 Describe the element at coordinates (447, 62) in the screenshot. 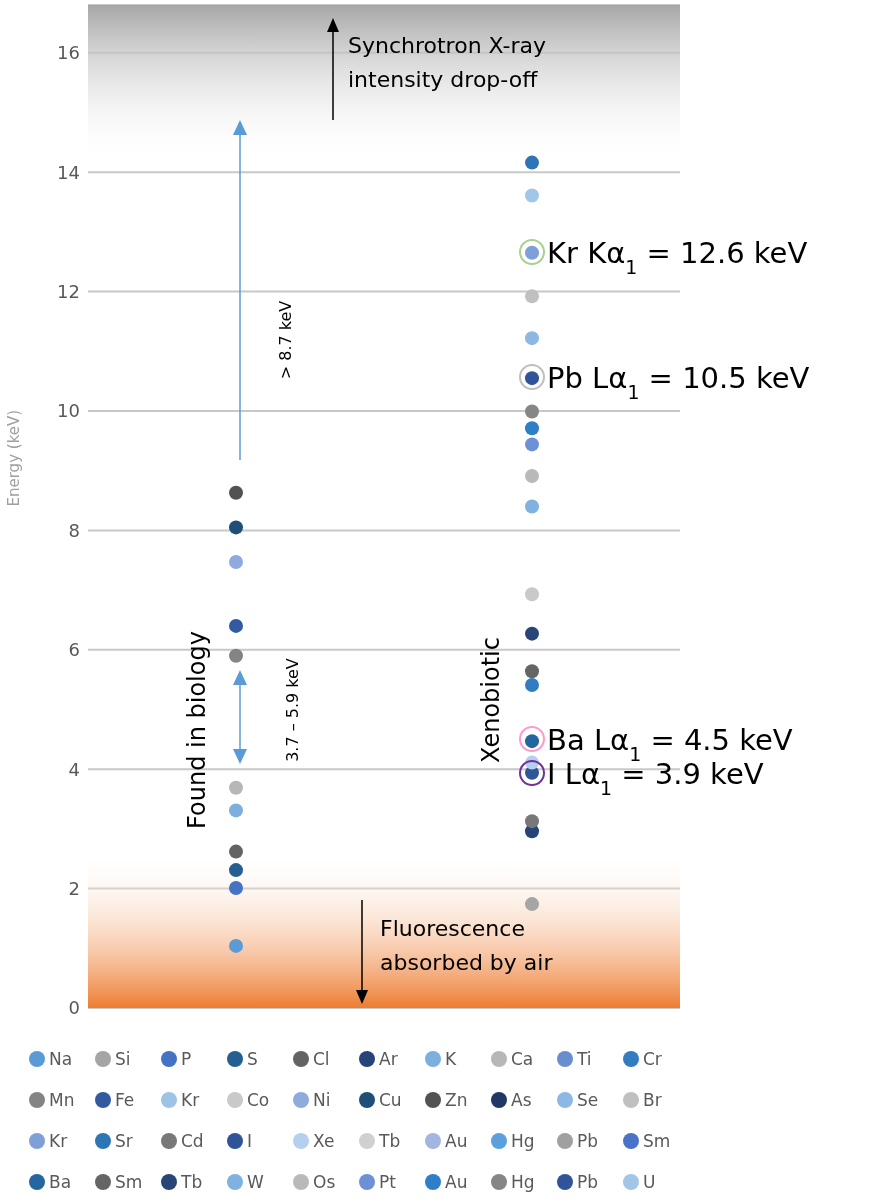

I see `band-label: Synchrotron X-ray intensity drop-off` at that location.